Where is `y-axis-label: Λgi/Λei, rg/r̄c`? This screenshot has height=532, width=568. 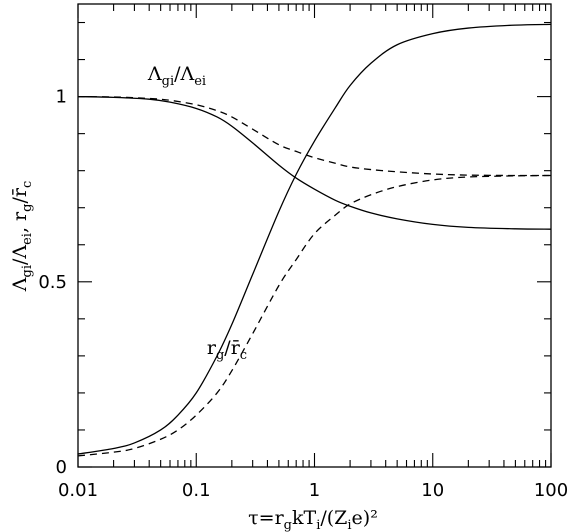 y-axis-label: Λgi/Λei, rg/r̄c is located at coordinates (22, 236).